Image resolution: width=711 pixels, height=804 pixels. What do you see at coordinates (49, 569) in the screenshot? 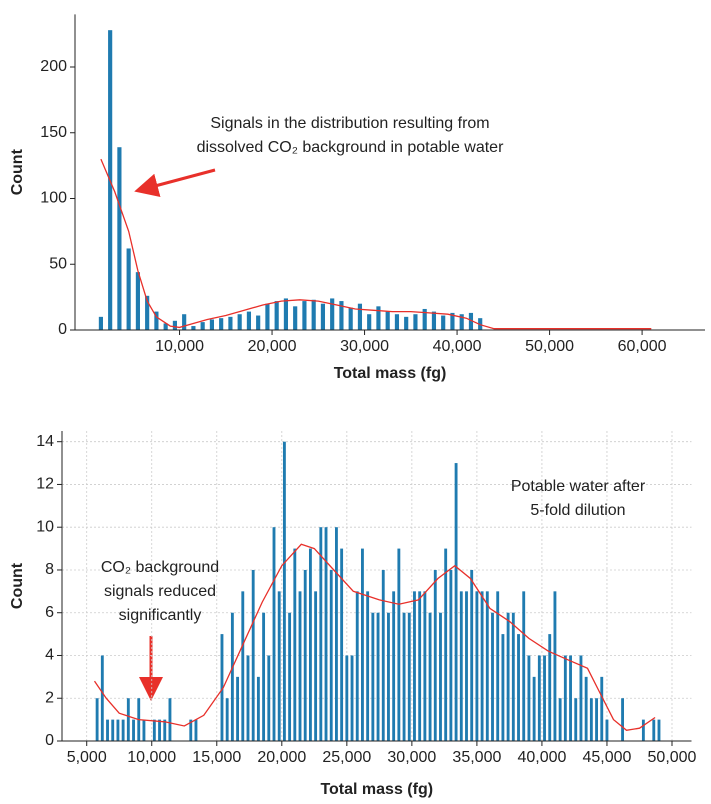
I see `y-tick-label: 8` at bounding box center [49, 569].